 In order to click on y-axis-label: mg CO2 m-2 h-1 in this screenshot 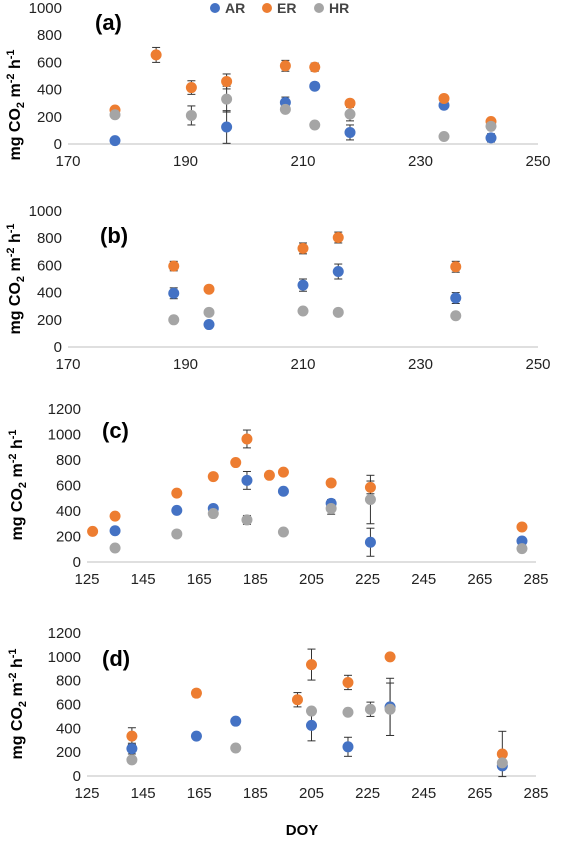, I will do `click(18, 703)`.